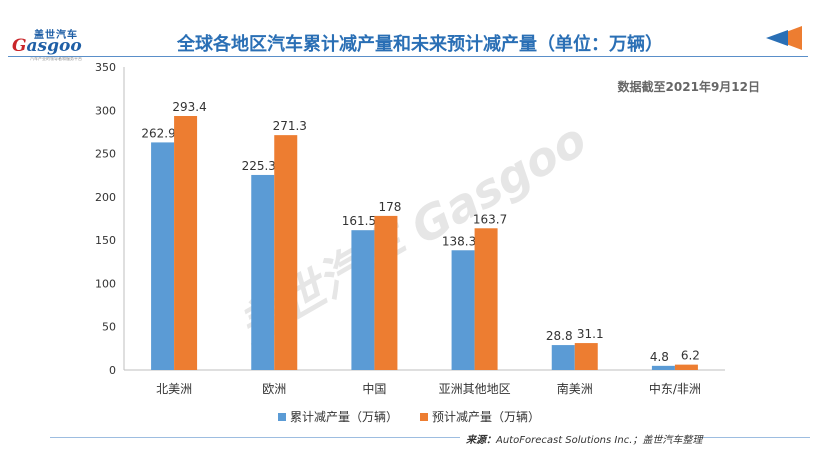 This screenshot has height=461, width=820. Describe the element at coordinates (784, 38) in the screenshot. I see `back-arrow-icon` at that location.